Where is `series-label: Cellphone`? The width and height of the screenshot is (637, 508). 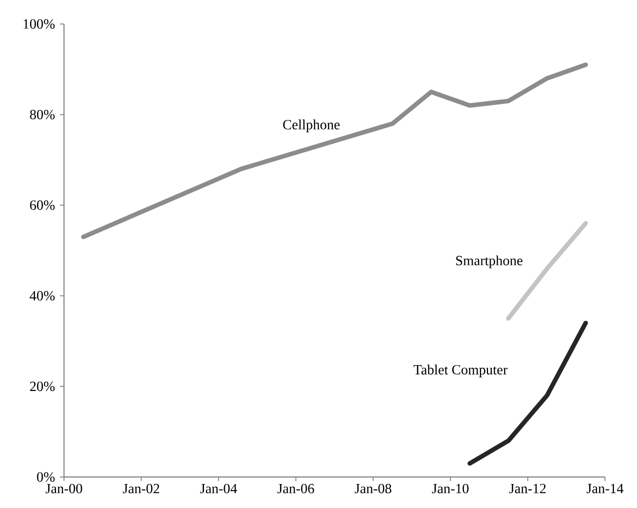 series-label: Cellphone is located at coordinates (311, 126).